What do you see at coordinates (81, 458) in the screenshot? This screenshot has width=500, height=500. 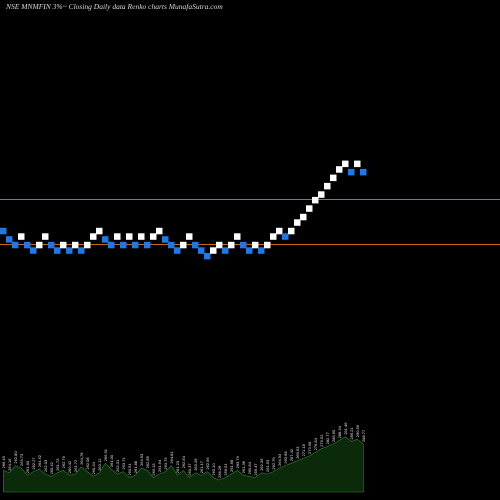 I see `volume-label: 264.78` at bounding box center [81, 458].